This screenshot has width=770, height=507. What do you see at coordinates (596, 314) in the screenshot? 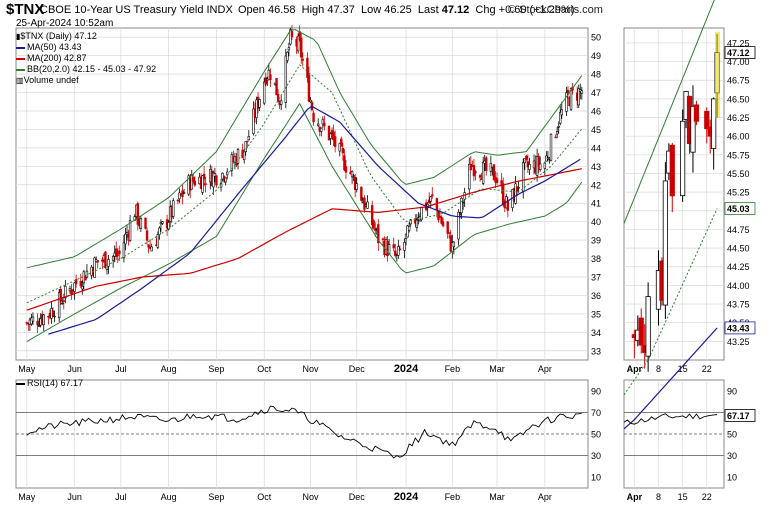
I see `main-y-tick-label: 35` at bounding box center [596, 314].